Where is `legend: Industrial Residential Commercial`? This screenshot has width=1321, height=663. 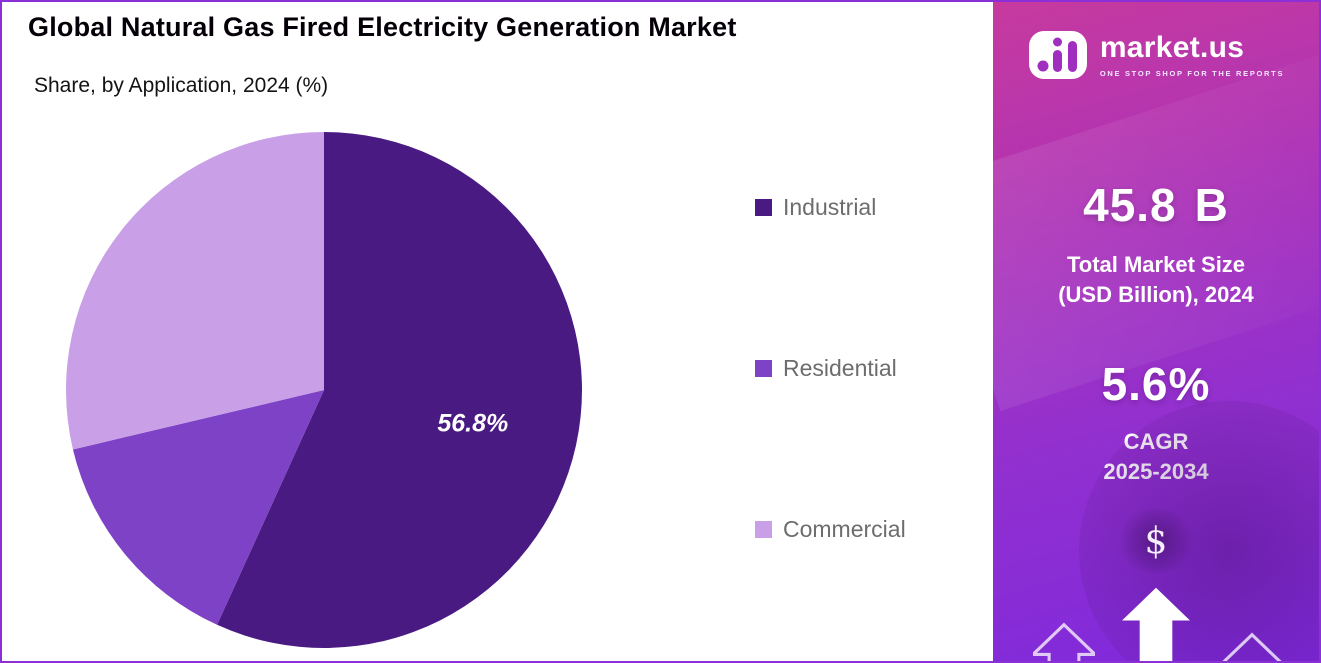
legend: Industrial Residential Commercial is located at coordinates (830, 368).